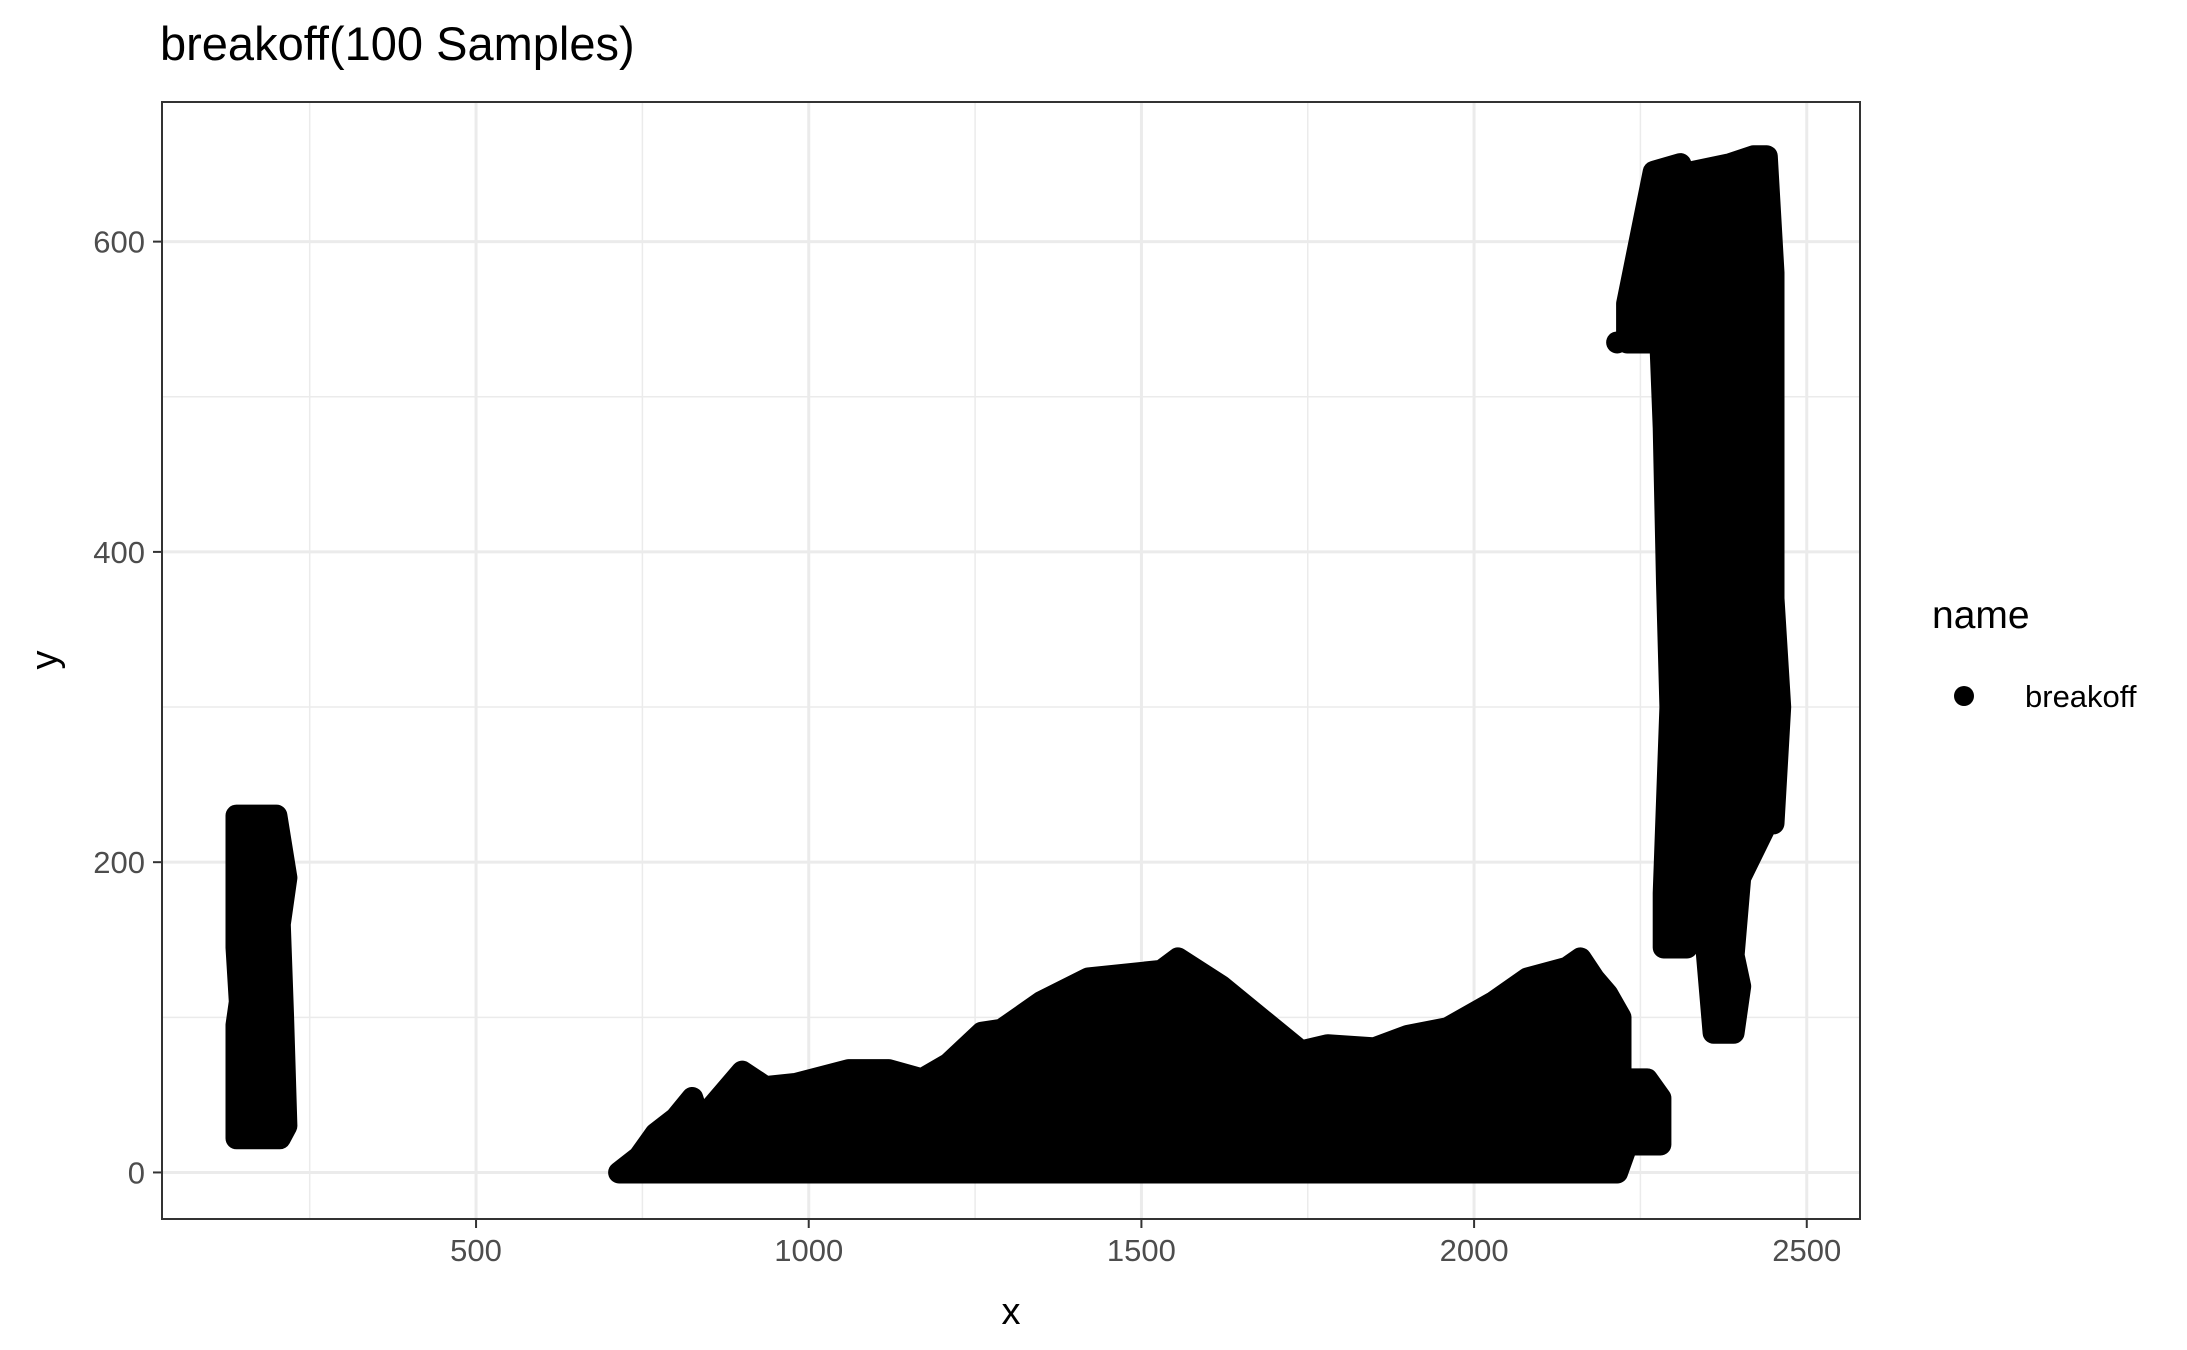  Describe the element at coordinates (1141, 1250) in the screenshot. I see `x-tick-label: 1500` at that location.